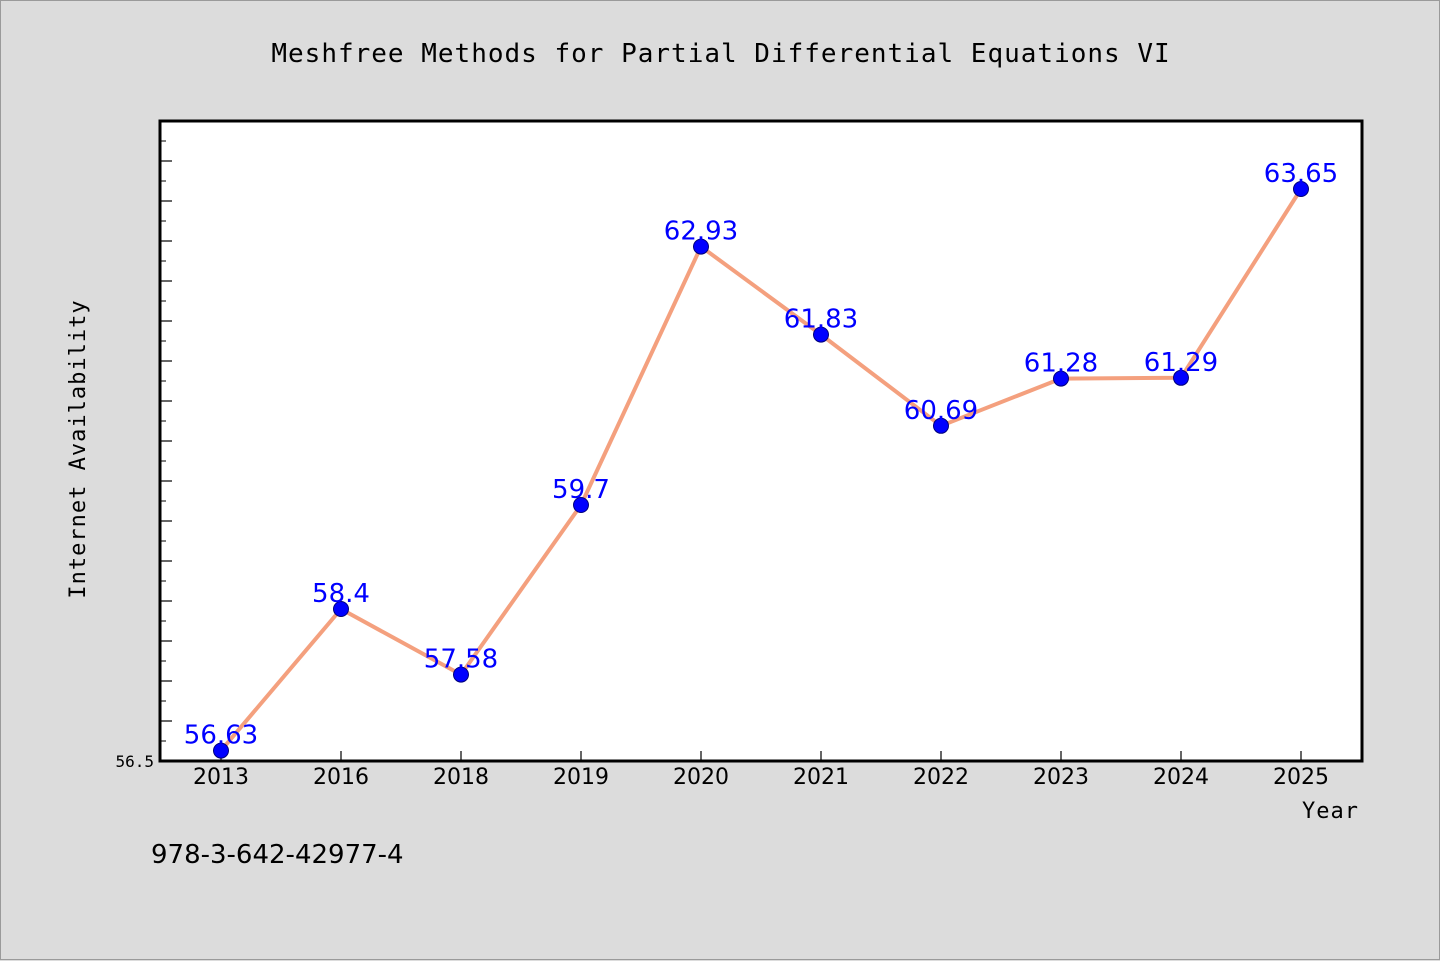 The image size is (1440, 961). I want to click on x-tick-label: 2016, so click(341, 777).